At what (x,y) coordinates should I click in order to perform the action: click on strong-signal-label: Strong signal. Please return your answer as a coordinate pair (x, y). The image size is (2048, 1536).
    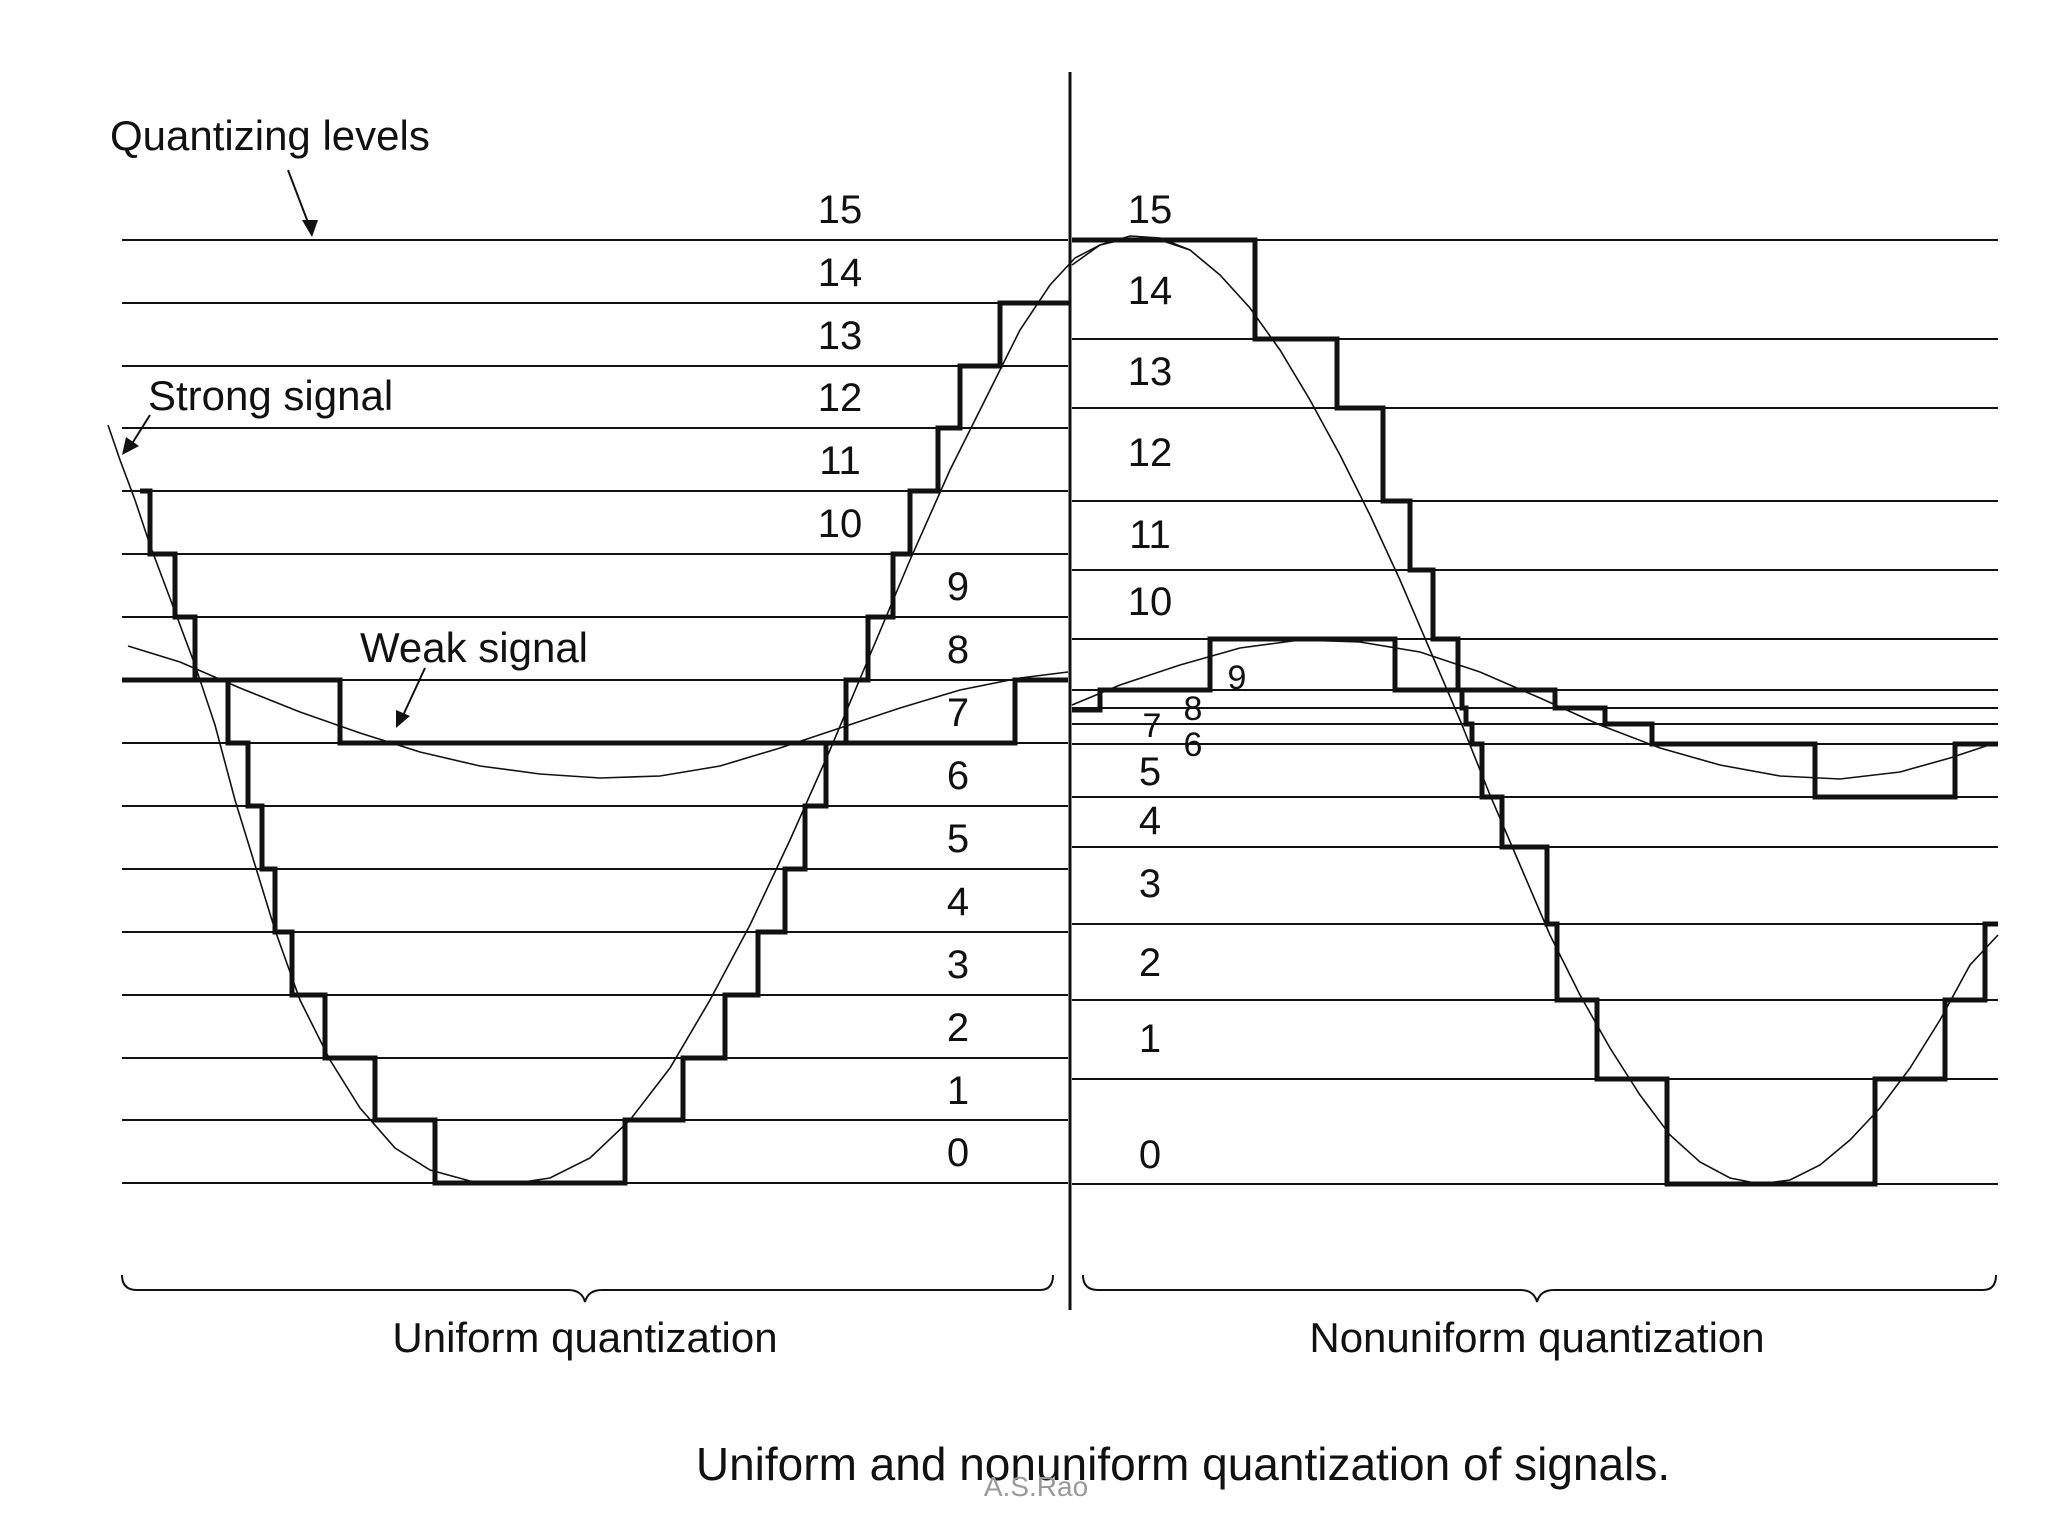
    Looking at the image, I should click on (270, 395).